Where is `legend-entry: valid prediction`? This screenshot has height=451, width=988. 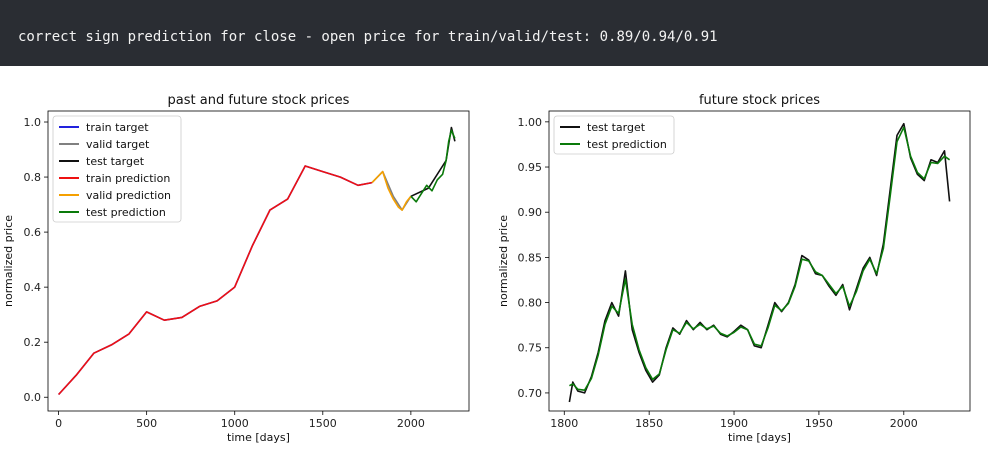
legend-entry: valid prediction is located at coordinates (128, 195).